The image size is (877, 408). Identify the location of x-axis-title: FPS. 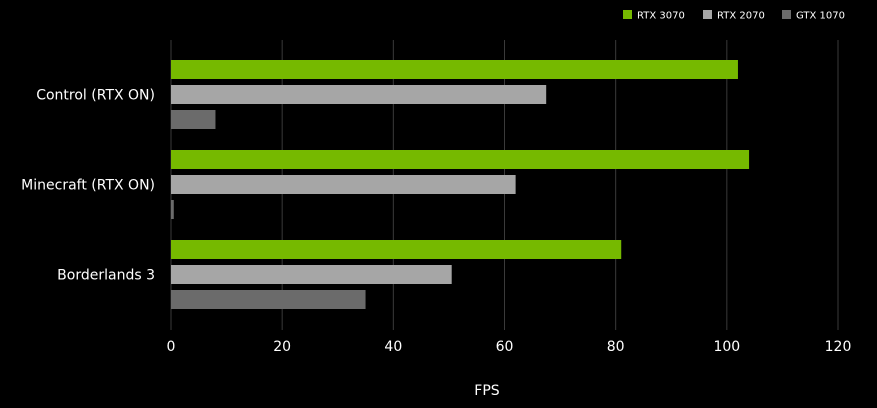
(486, 391).